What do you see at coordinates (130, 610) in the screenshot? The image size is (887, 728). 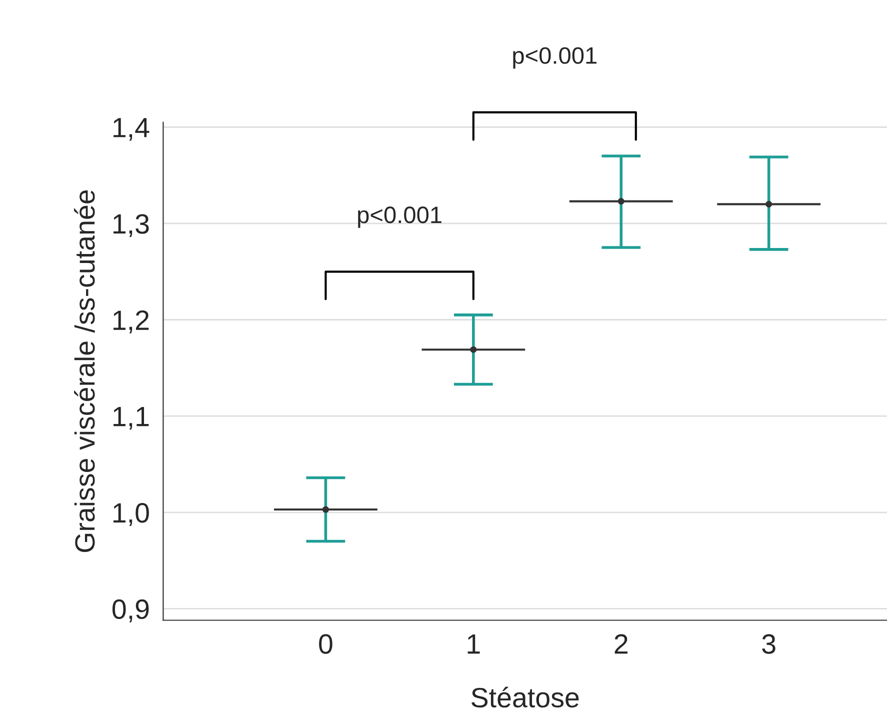 I see `y-tick-label: 0,9` at bounding box center [130, 610].